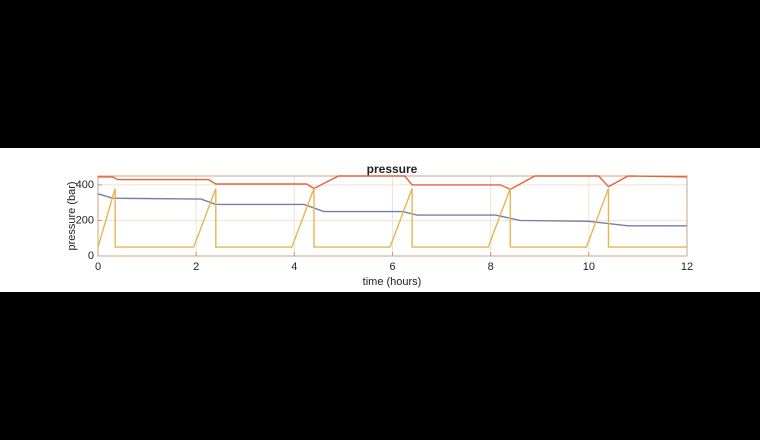 The height and width of the screenshot is (440, 760). I want to click on x-tick-label: 10, so click(589, 267).